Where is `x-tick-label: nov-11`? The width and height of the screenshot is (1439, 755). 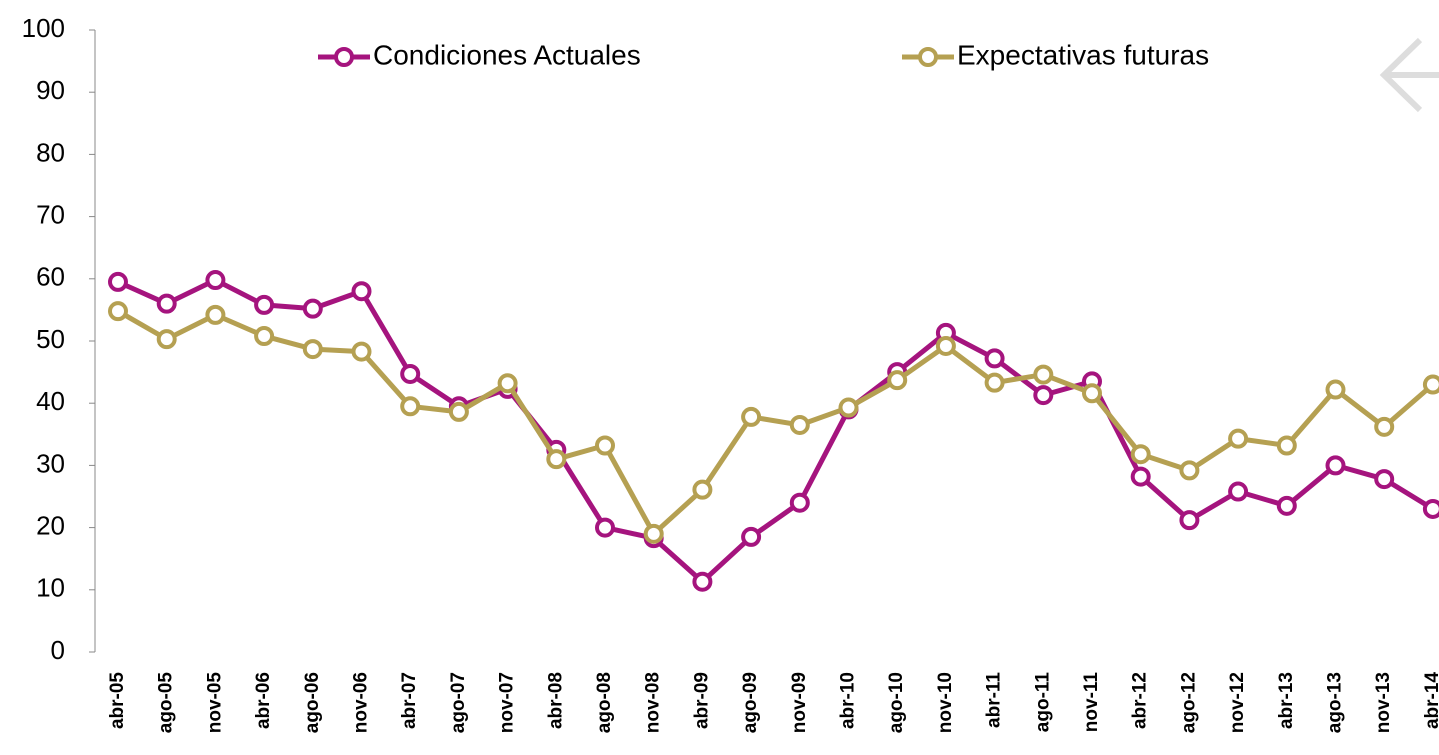
x-tick-label: nov-11 is located at coordinates (1091, 702).